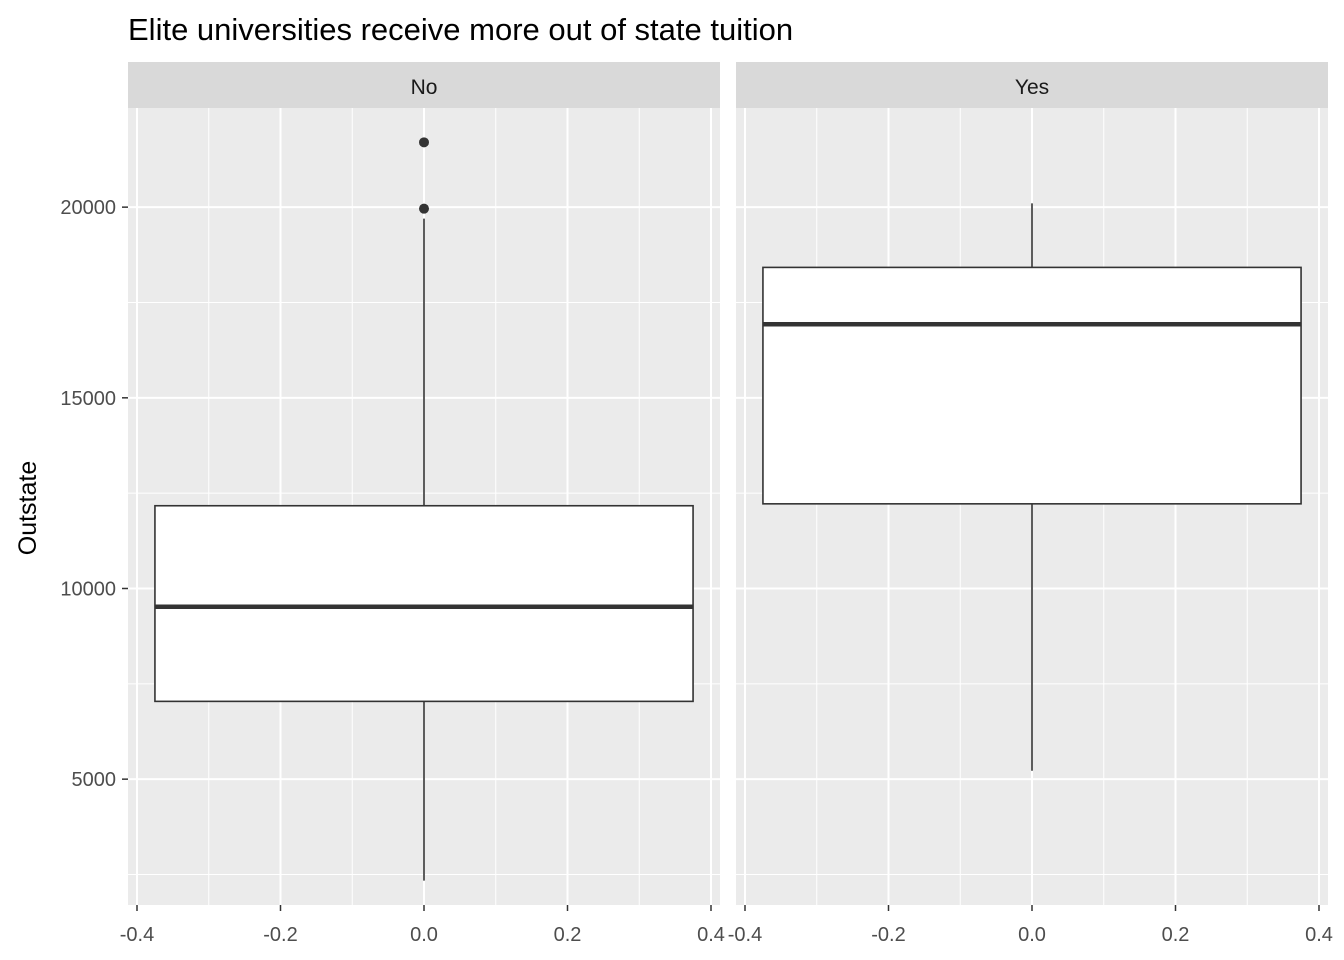  Describe the element at coordinates (424, 87) in the screenshot. I see `facet-strip-label: No` at that location.